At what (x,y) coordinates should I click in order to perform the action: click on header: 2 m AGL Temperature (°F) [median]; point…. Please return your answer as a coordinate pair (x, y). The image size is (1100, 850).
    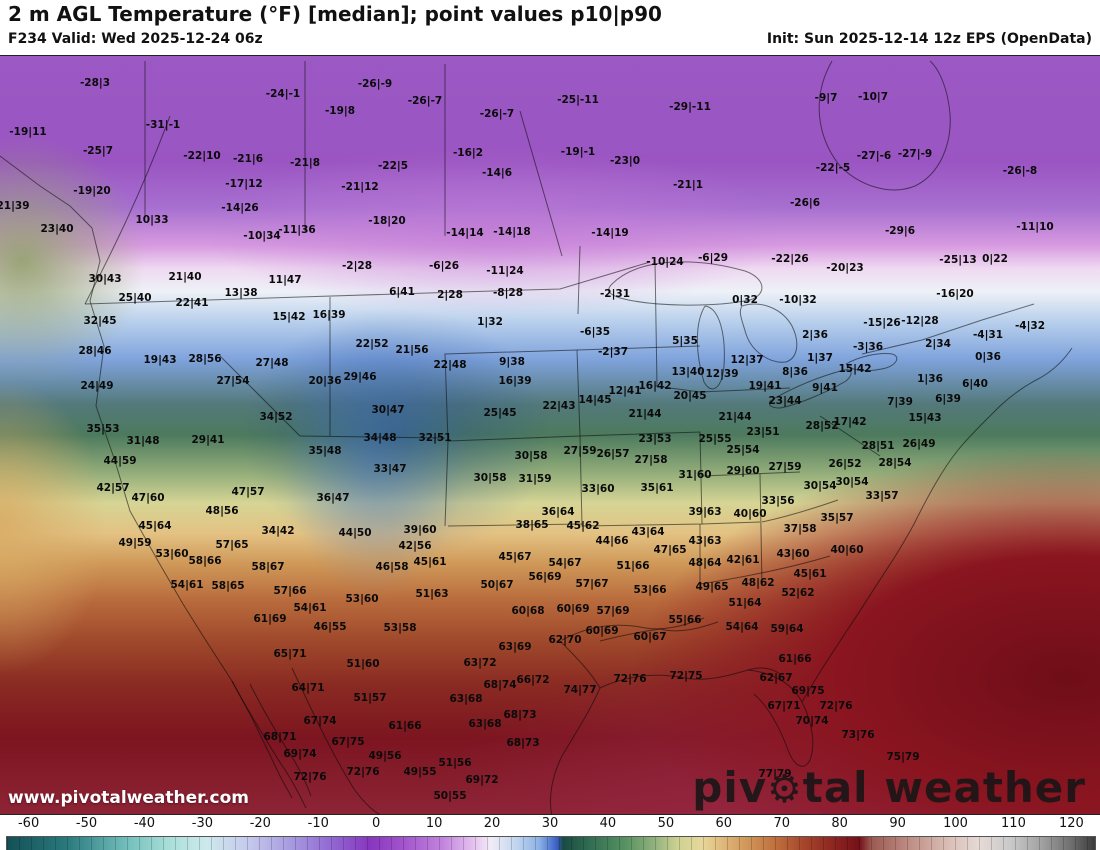
    Looking at the image, I should click on (550, 27).